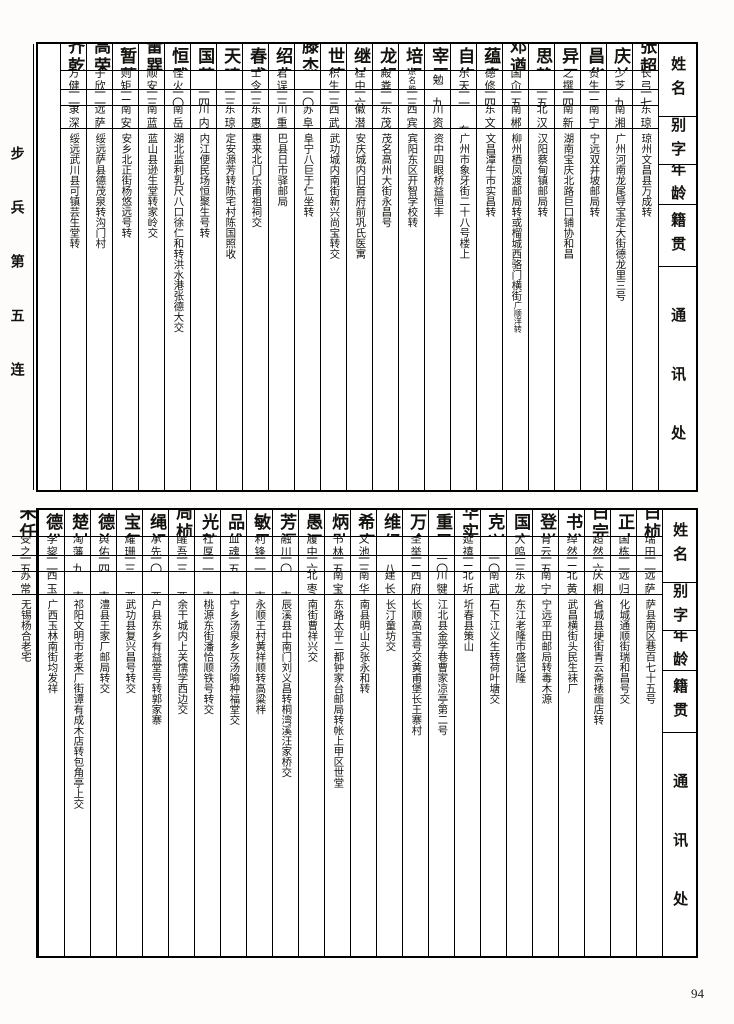 This screenshot has height=1024, width=734. I want to click on roster-column: 张万全圣举二二陕西府谷长顺高宝号交黄甫堡长王寨村, so click(415, 733).